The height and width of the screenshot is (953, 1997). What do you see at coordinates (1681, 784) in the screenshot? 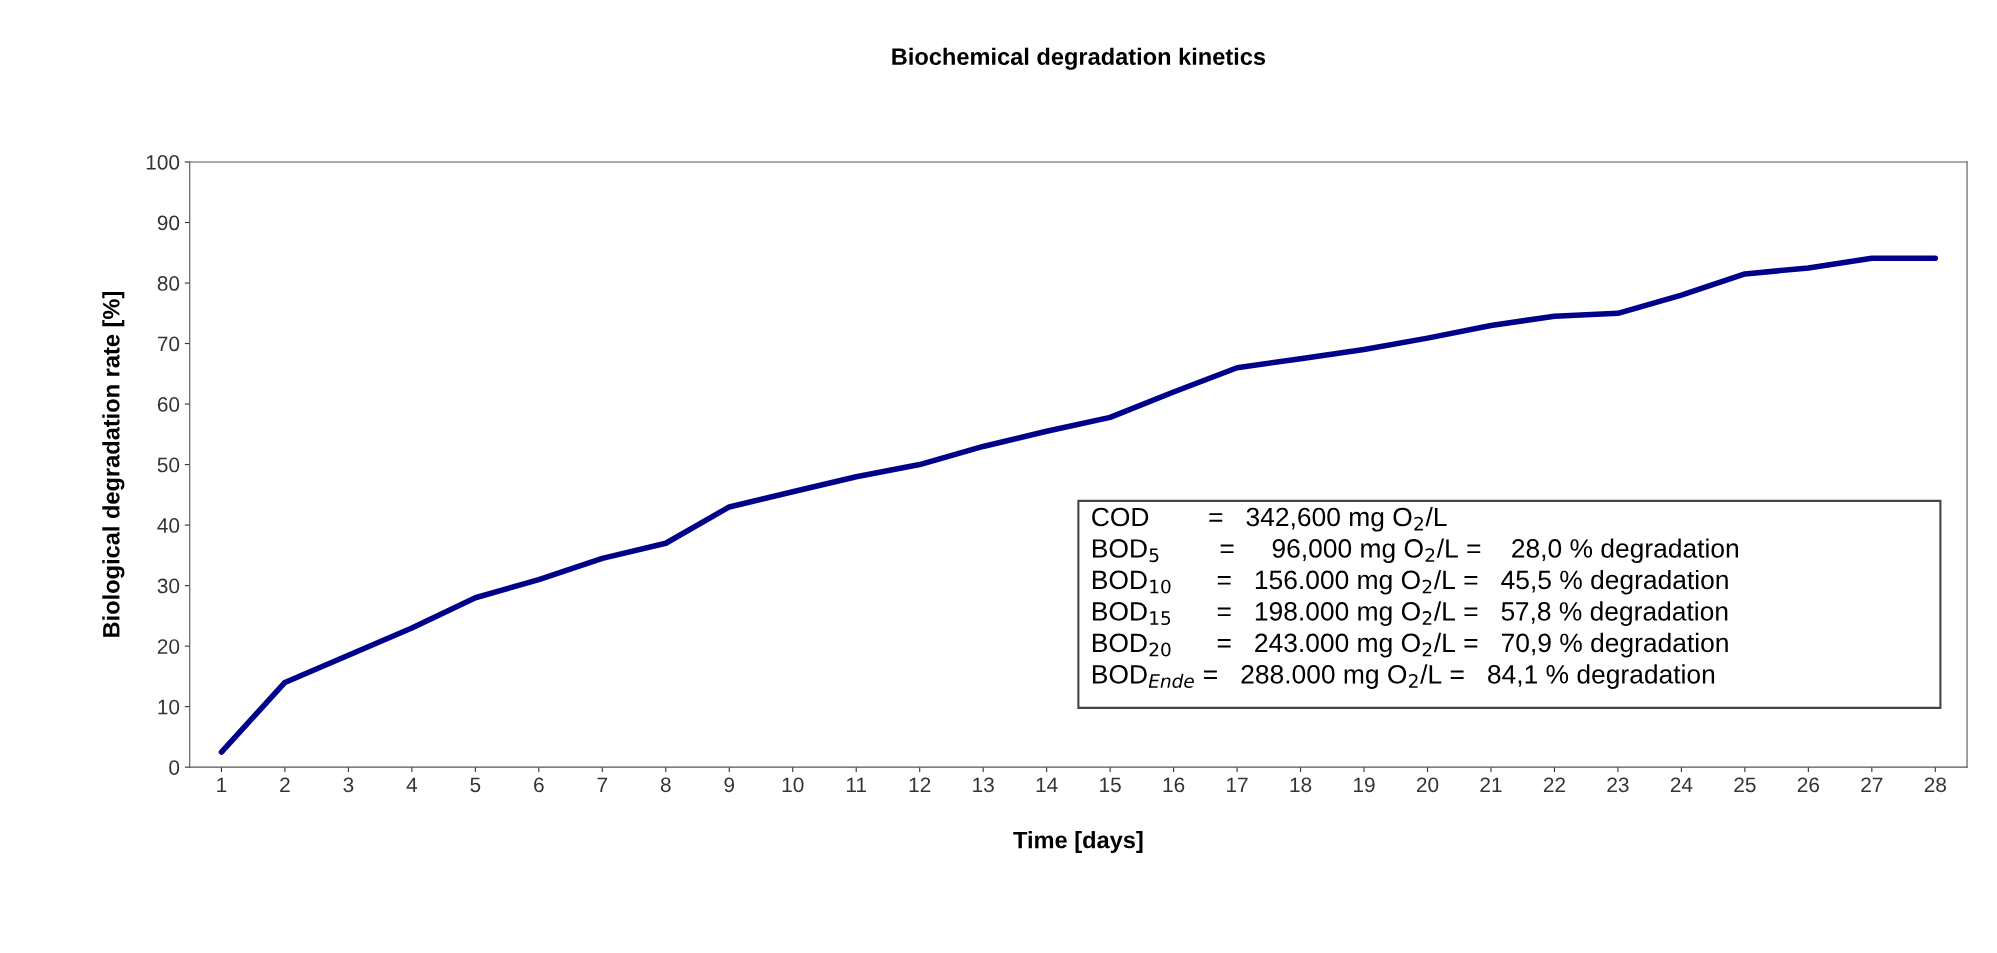
I see `x-tick-label: 24` at bounding box center [1681, 784].